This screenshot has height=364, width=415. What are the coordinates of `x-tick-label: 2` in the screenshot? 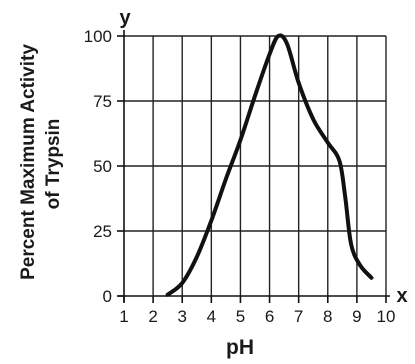 It's located at (152, 316).